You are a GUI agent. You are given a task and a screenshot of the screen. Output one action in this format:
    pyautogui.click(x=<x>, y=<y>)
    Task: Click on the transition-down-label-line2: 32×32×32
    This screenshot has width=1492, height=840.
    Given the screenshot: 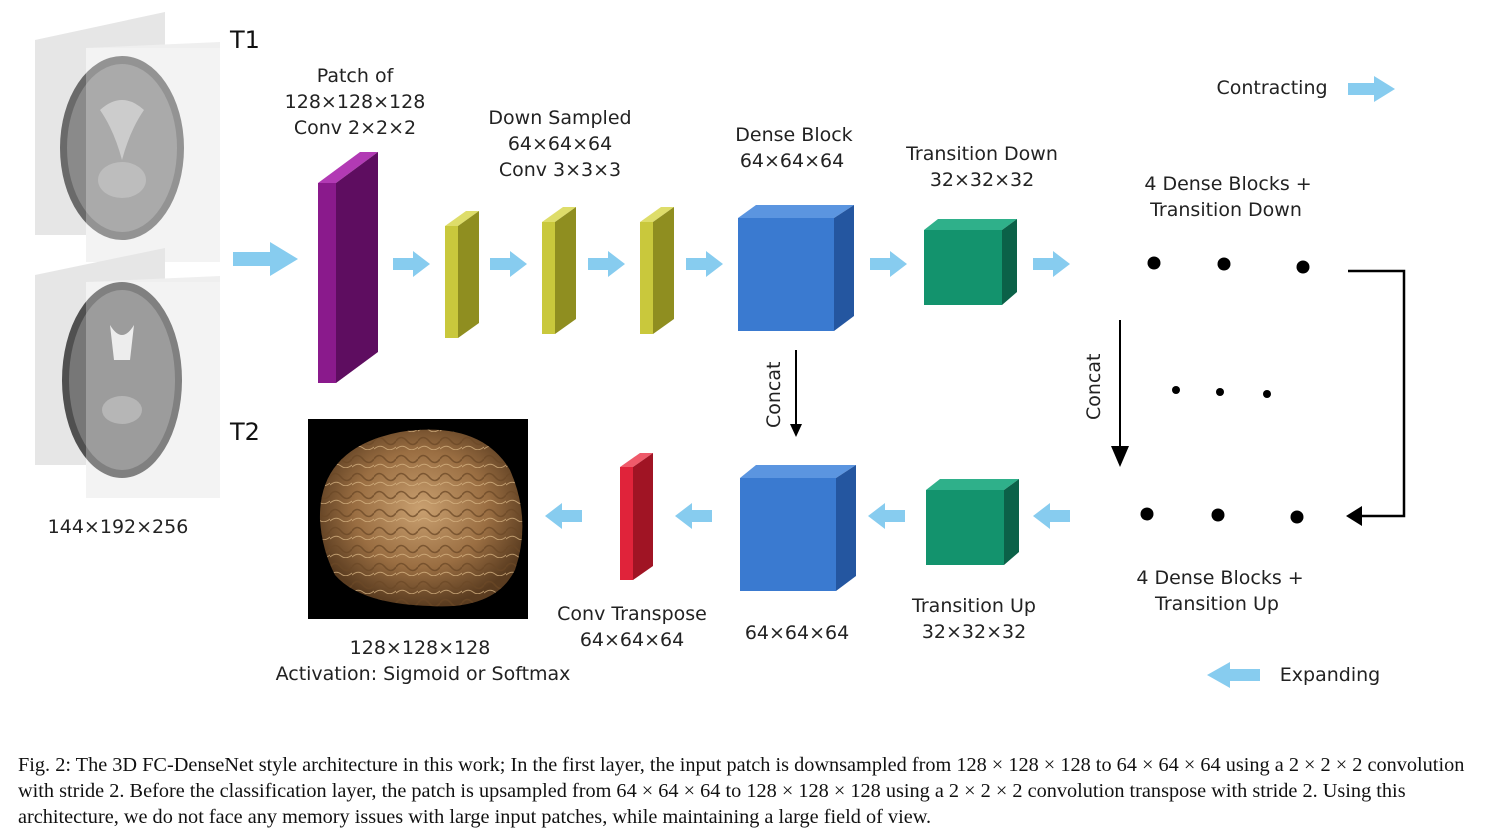 What is the action you would take?
    pyautogui.click(x=982, y=180)
    